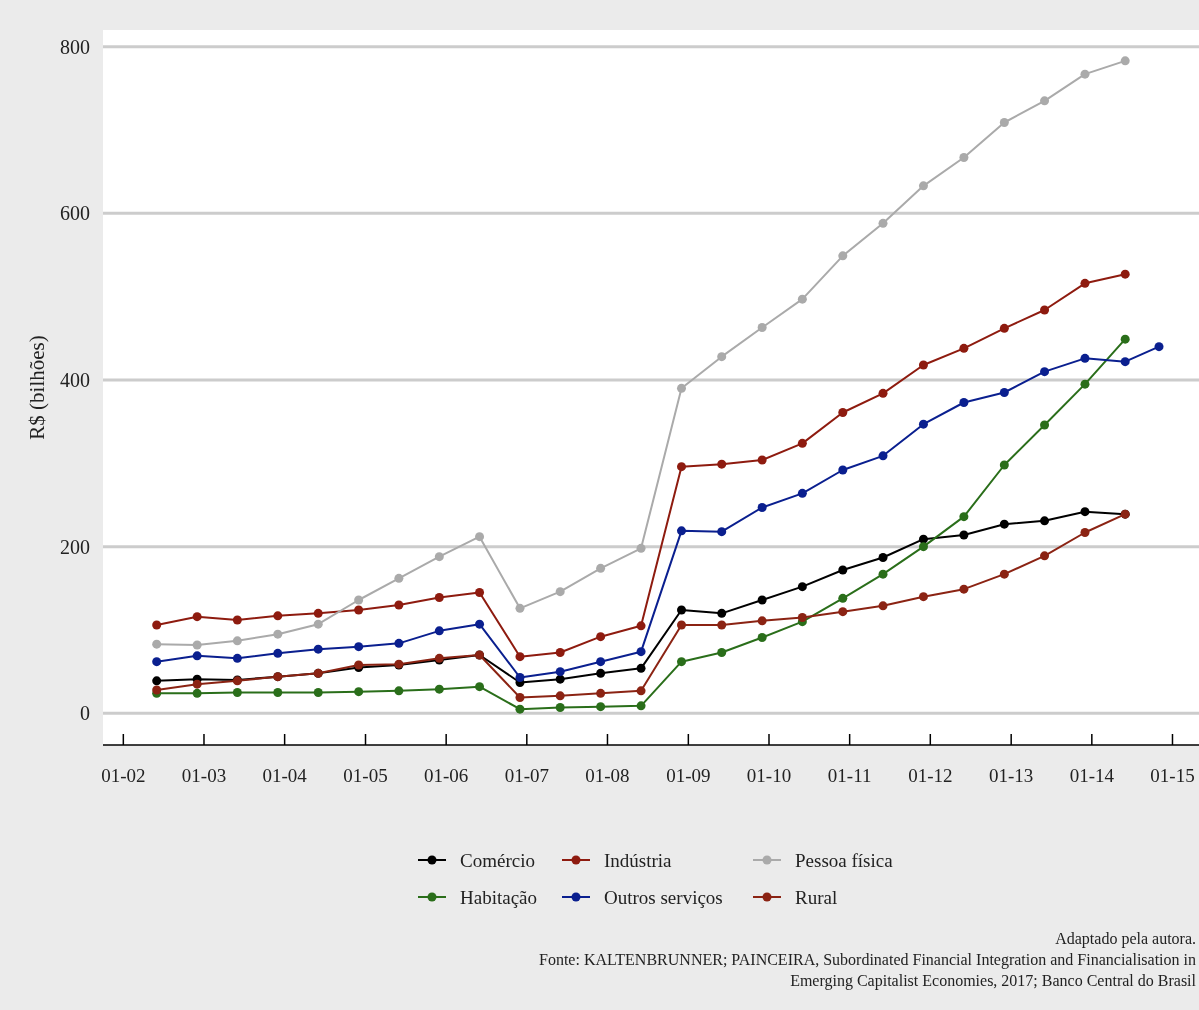 The width and height of the screenshot is (1199, 1010). Describe the element at coordinates (1011, 775) in the screenshot. I see `x-tick-label: 01-13` at that location.